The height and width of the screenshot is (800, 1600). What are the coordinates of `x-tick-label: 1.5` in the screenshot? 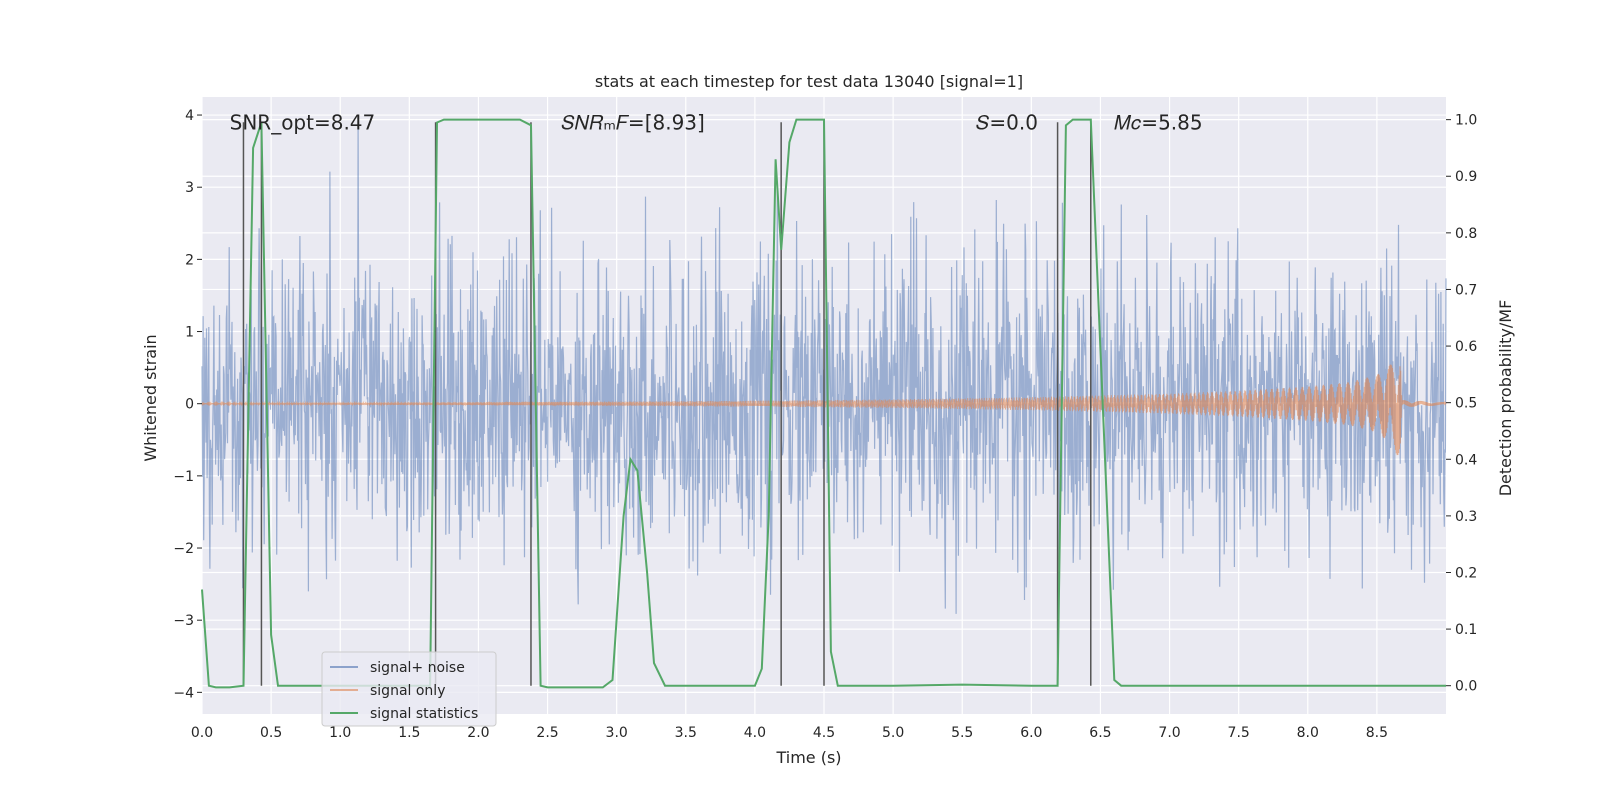 It's located at (409, 733).